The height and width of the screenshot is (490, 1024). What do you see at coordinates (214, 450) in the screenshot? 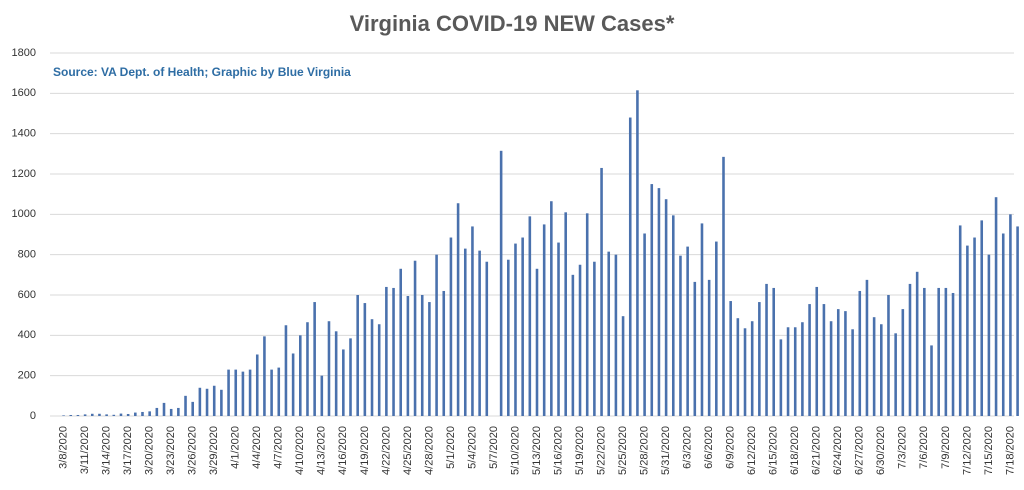
I see `x-tick-label: 3/29/2020` at bounding box center [214, 450].